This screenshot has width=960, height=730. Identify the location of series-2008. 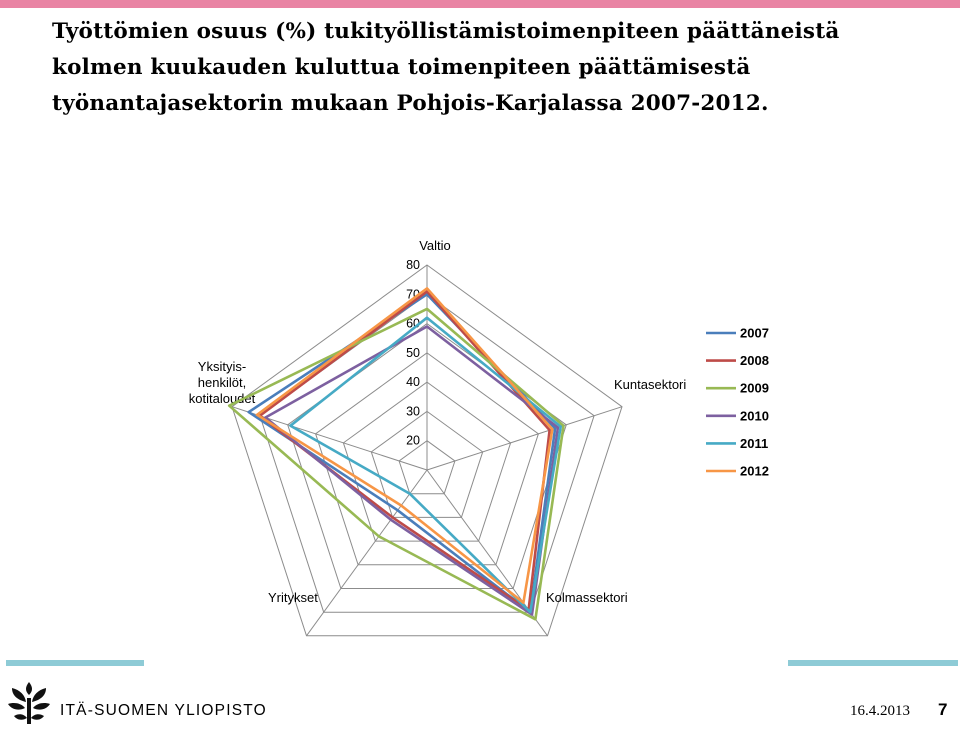
(404, 451).